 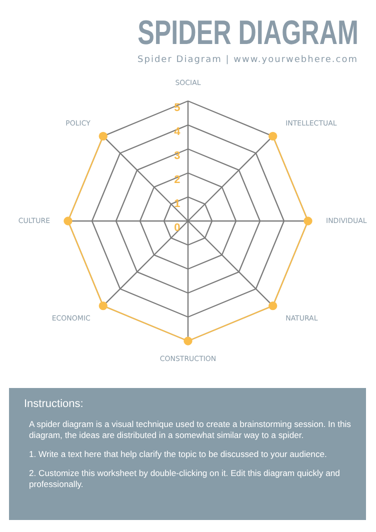 I want to click on y-tick-label: 1, so click(x=177, y=204).